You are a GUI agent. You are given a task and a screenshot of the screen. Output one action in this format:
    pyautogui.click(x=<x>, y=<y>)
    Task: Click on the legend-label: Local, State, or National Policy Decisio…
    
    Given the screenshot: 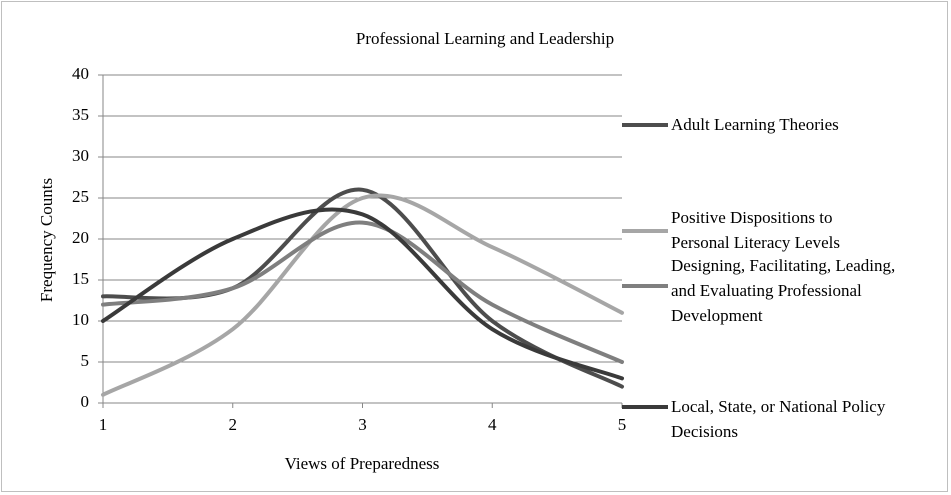 What is the action you would take?
    pyautogui.click(x=778, y=419)
    